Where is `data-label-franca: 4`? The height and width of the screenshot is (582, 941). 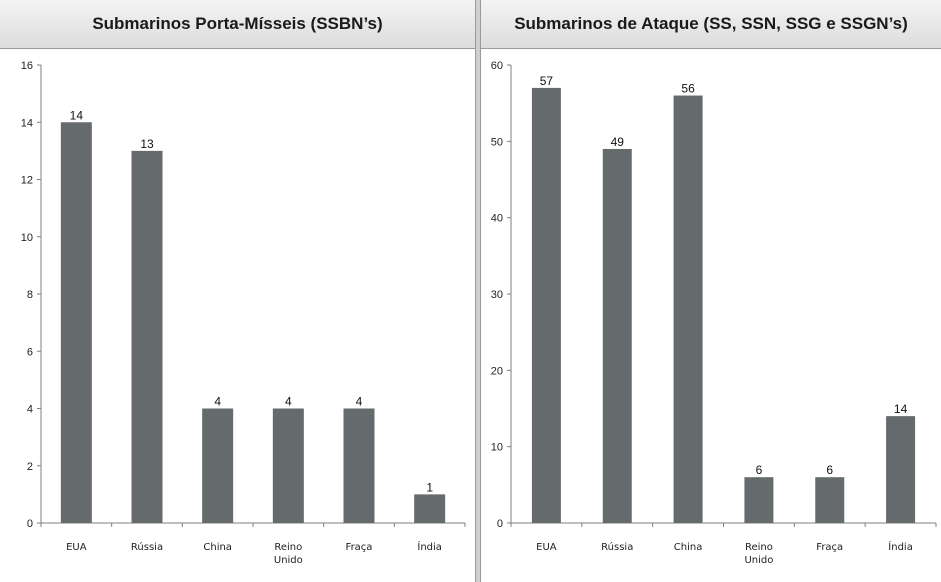
data-label-franca: 4 is located at coordinates (359, 402).